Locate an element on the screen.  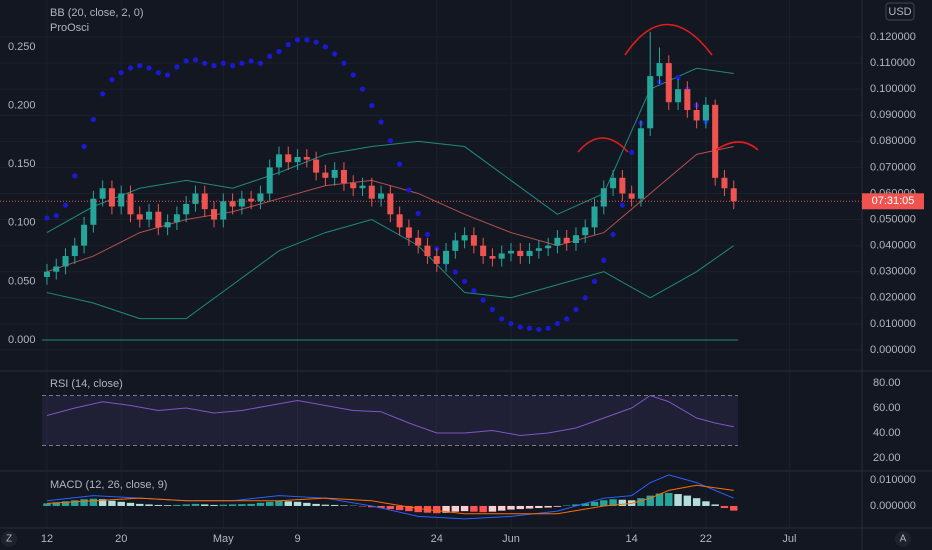
auto-scale-button is located at coordinates (903, 539).